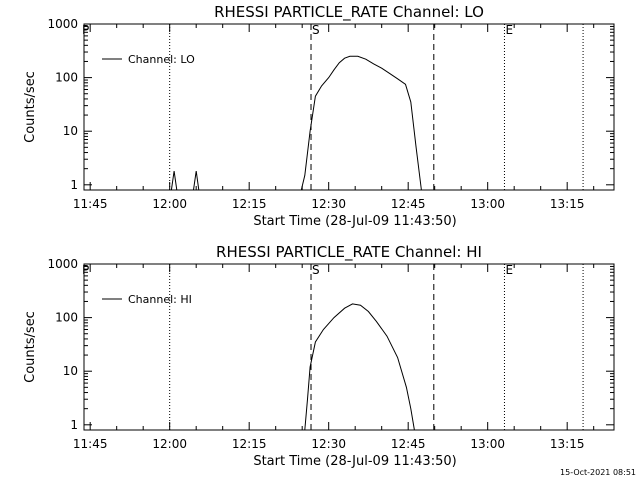 This screenshot has height=480, width=640. Describe the element at coordinates (598, 472) in the screenshot. I see `timestamp-label: 15-Oct-2021 08:51` at that location.